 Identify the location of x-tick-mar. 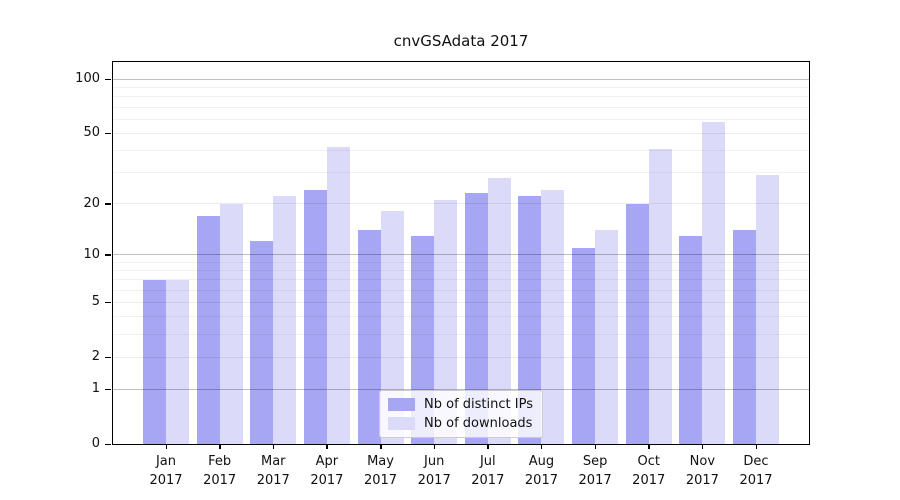
(273, 446).